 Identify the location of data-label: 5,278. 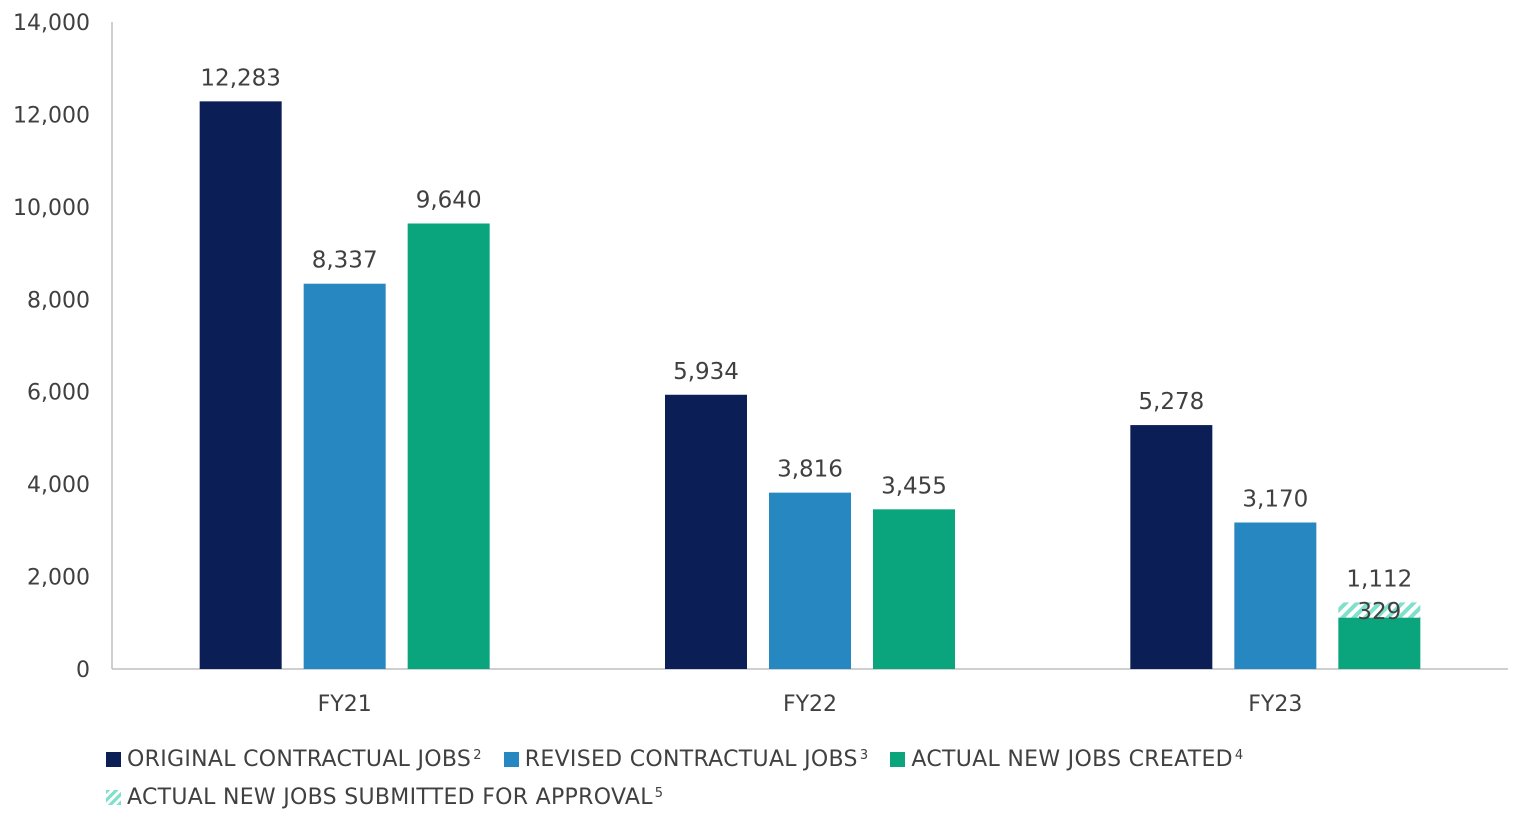
(1171, 402).